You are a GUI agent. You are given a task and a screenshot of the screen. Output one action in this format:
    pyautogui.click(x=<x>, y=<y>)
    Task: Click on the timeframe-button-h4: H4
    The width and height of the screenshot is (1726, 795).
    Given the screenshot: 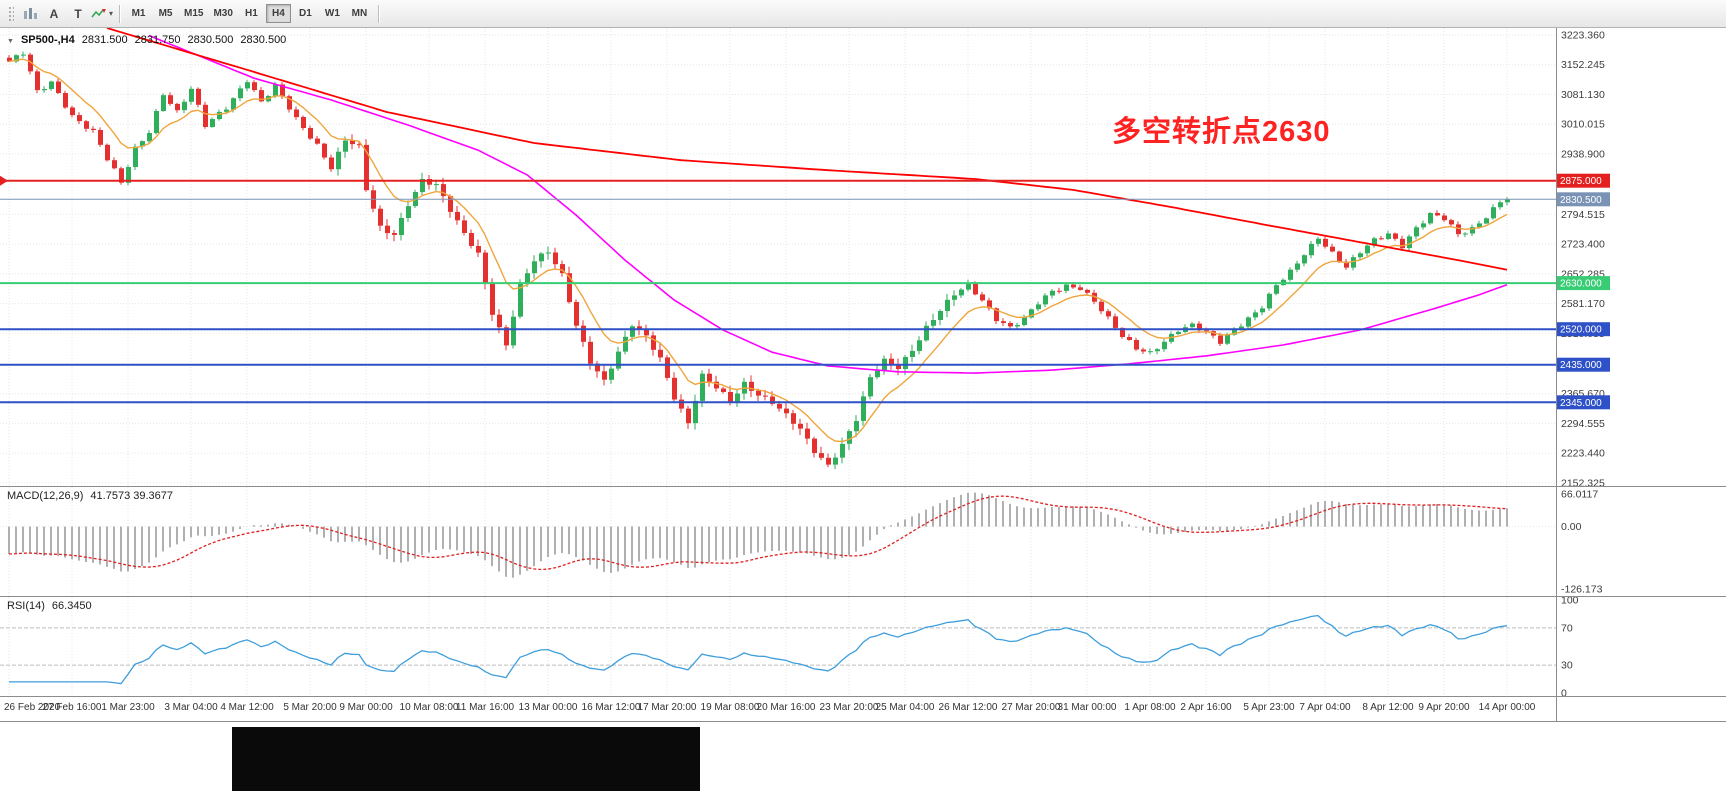 What is the action you would take?
    pyautogui.click(x=278, y=13)
    